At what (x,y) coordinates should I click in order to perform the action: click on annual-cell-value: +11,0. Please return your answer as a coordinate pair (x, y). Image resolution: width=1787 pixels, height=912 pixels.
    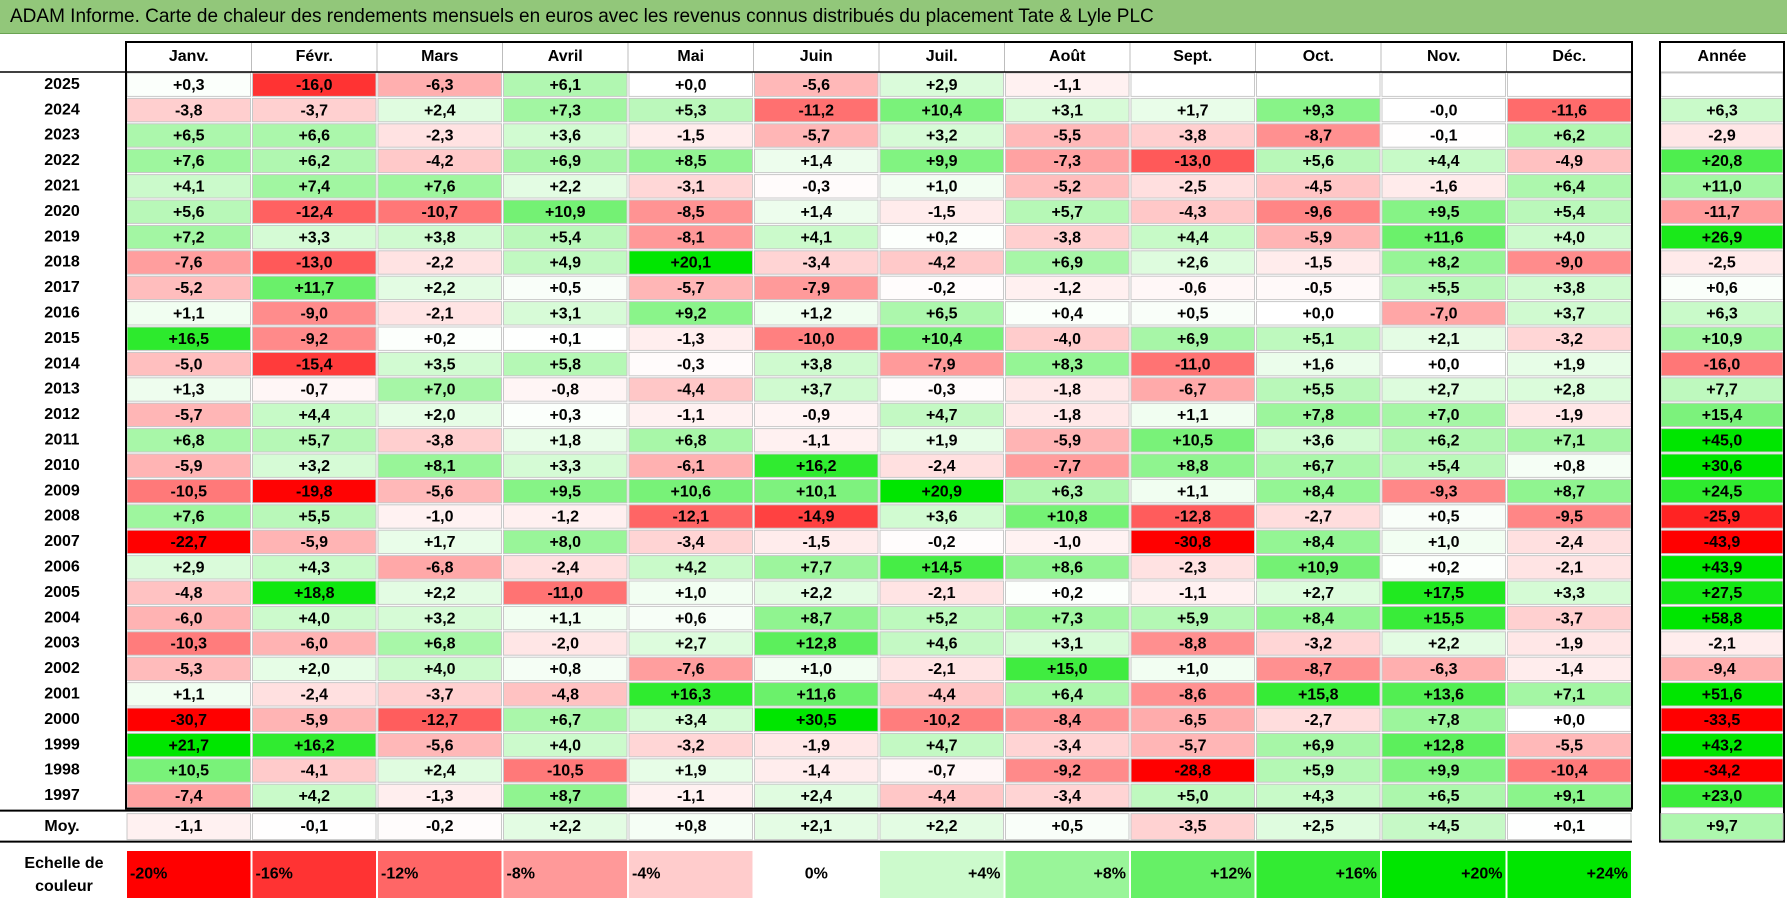
    Looking at the image, I should click on (1722, 187).